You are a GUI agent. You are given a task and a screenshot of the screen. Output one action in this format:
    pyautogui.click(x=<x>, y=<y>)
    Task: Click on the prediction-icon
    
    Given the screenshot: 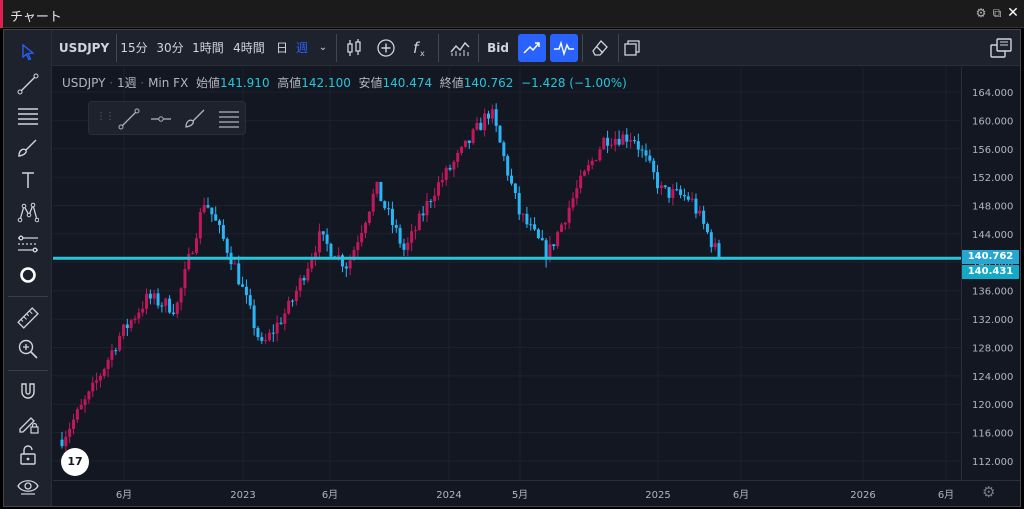 What is the action you would take?
    pyautogui.click(x=28, y=244)
    